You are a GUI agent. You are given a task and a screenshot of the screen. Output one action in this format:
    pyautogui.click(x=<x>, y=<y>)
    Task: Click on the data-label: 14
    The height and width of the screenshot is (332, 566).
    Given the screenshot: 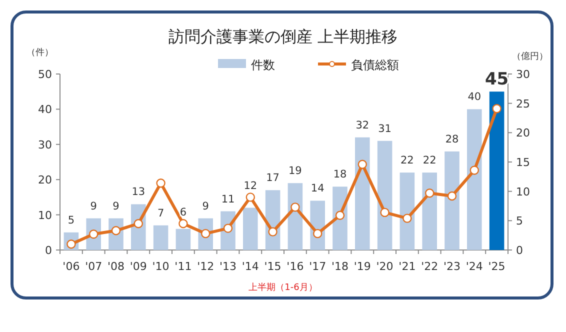 What is the action you would take?
    pyautogui.click(x=317, y=188)
    